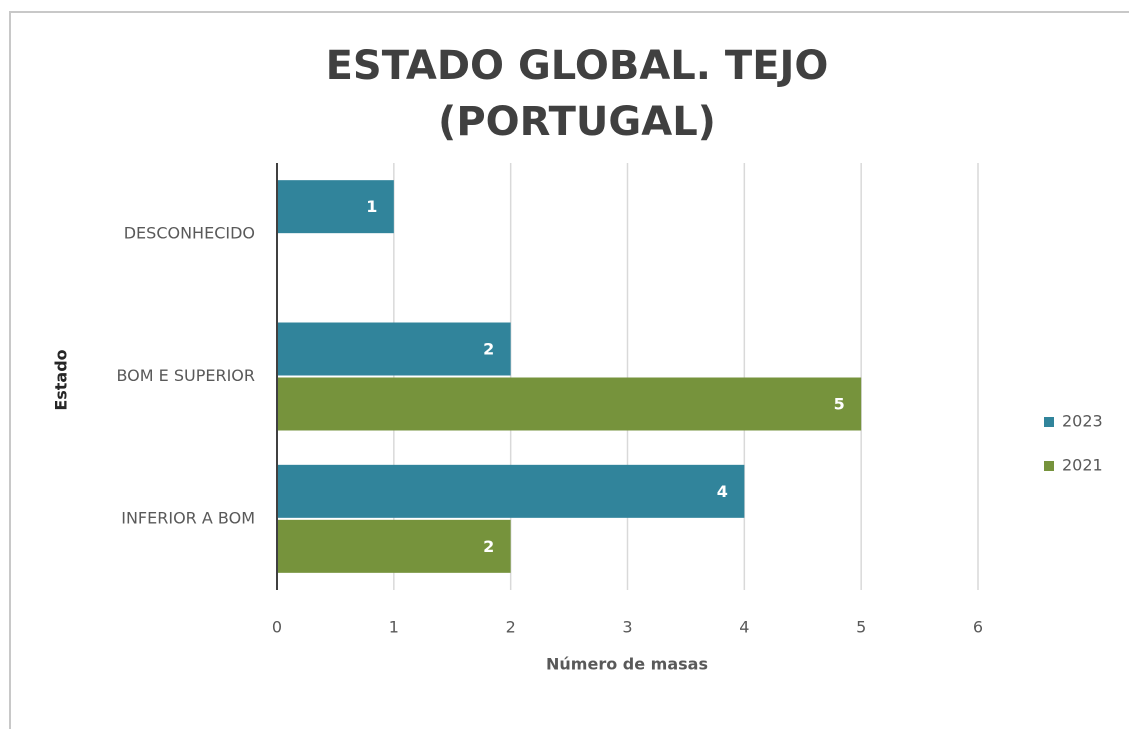 This screenshot has height=729, width=1129. Describe the element at coordinates (861, 627) in the screenshot. I see `x-tick-label: 5` at that location.